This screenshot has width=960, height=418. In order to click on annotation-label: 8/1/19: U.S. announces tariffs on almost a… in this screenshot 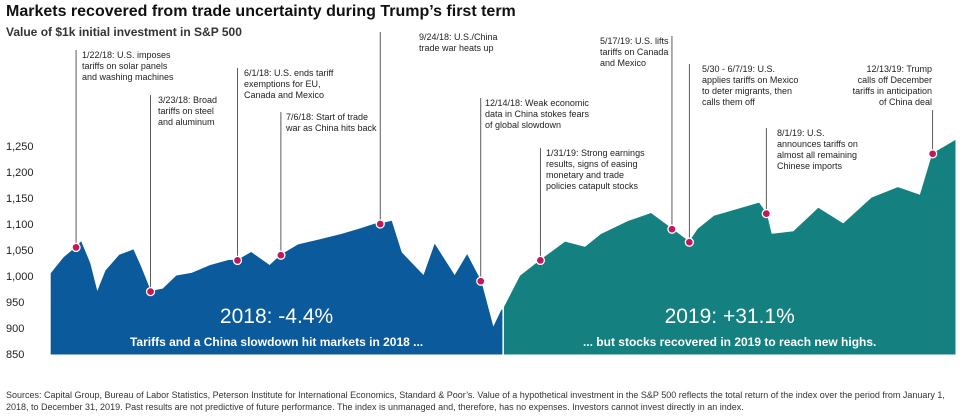, I will do `click(817, 149)`.